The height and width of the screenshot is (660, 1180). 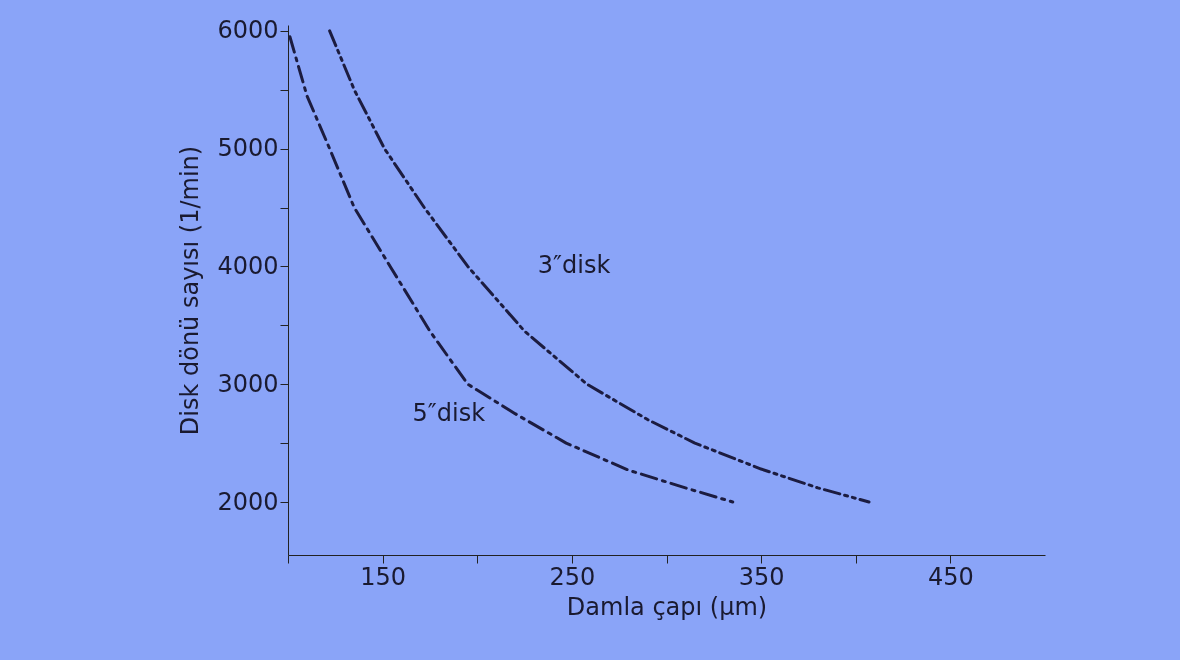 What do you see at coordinates (248, 148) in the screenshot?
I see `y-tick-label: 5000` at bounding box center [248, 148].